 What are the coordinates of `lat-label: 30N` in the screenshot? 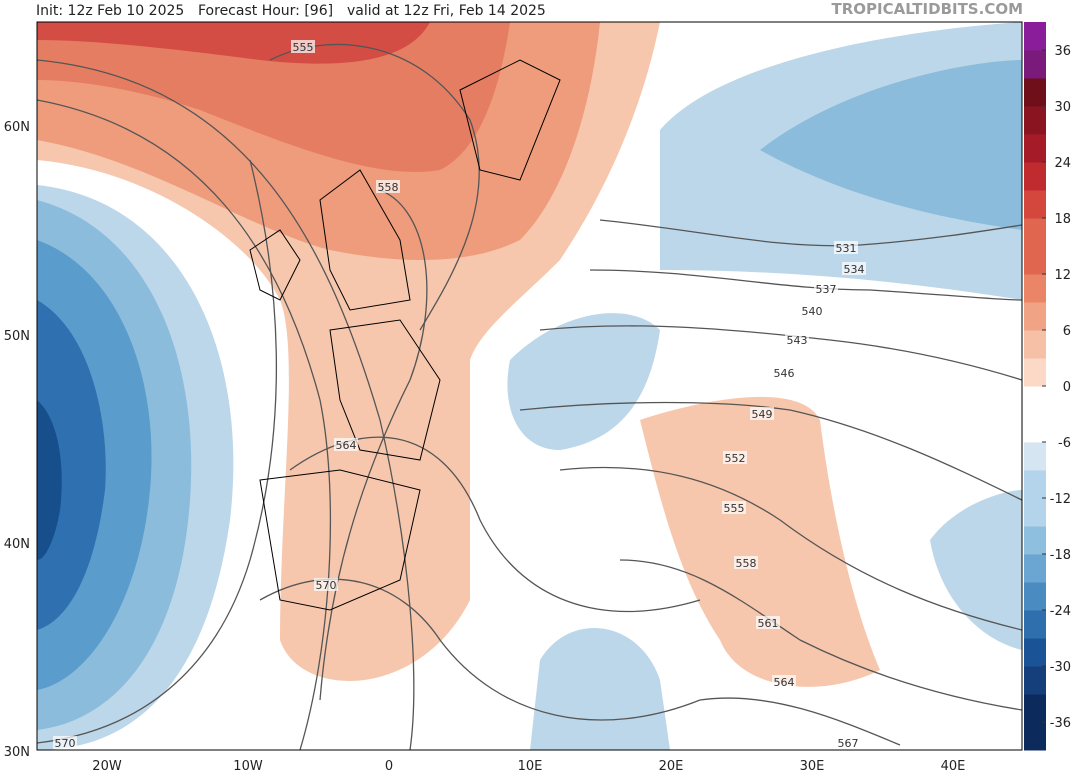 It's located at (17, 752).